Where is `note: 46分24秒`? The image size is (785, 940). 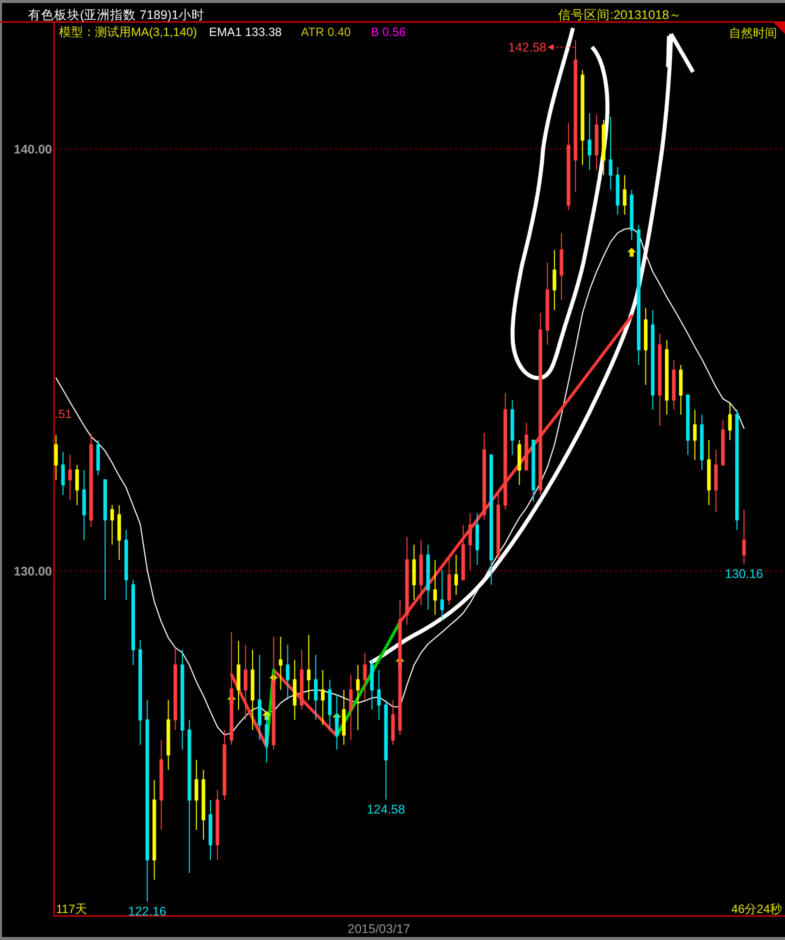 note: 46分24秒 is located at coordinates (756, 909).